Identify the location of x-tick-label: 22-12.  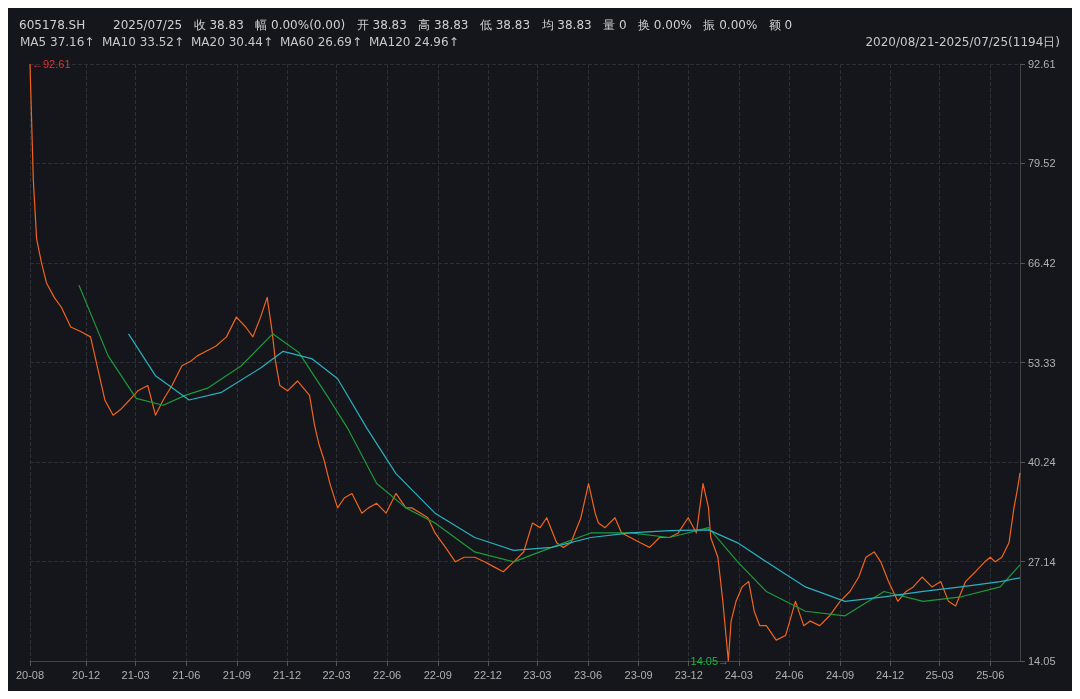
(487, 674).